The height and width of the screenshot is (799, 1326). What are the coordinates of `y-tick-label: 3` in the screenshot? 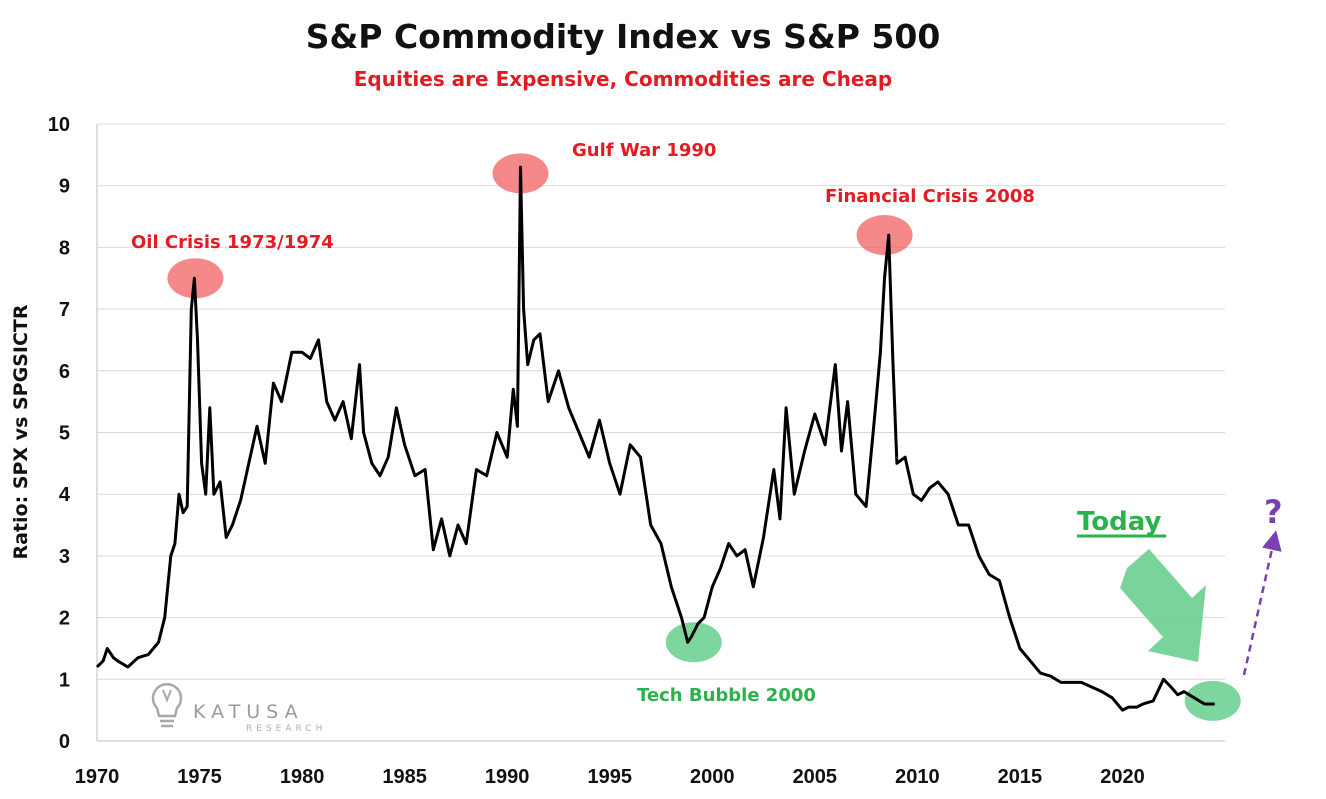 It's located at (64, 557).